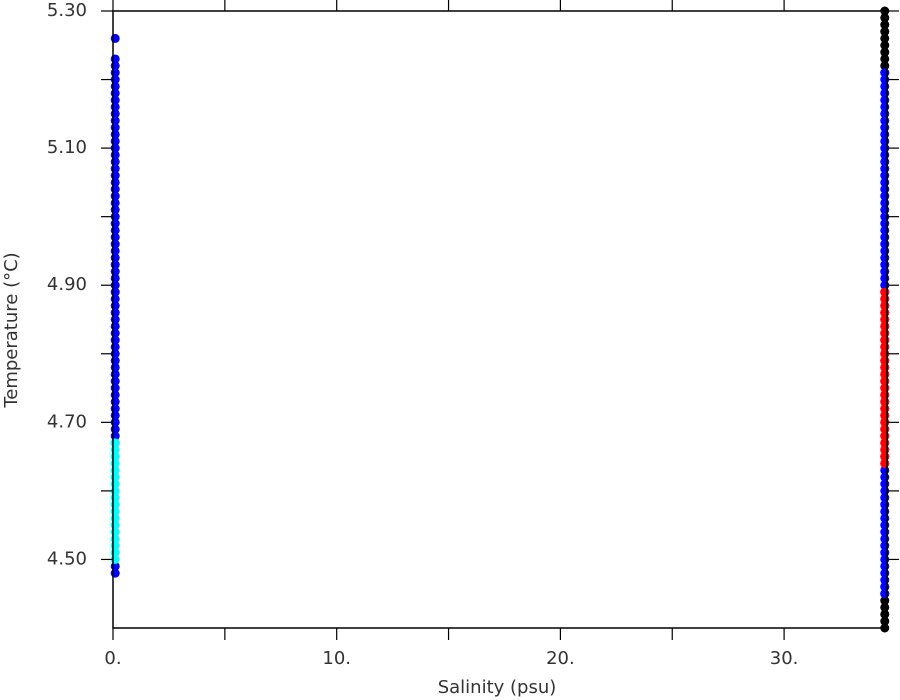 Image resolution: width=900 pixels, height=700 pixels. What do you see at coordinates (560, 658) in the screenshot?
I see `x-tick-label: 20.` at bounding box center [560, 658].